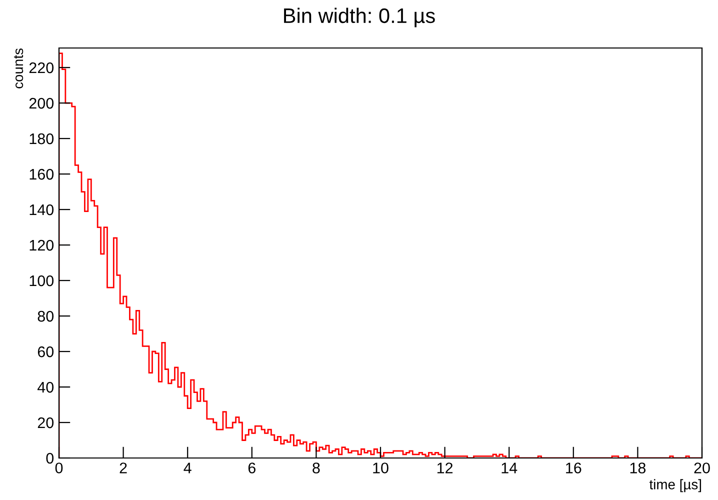 Image resolution: width=718 pixels, height=500 pixels. Describe the element at coordinates (41, 68) in the screenshot. I see `y-tick-label: 220` at that location.